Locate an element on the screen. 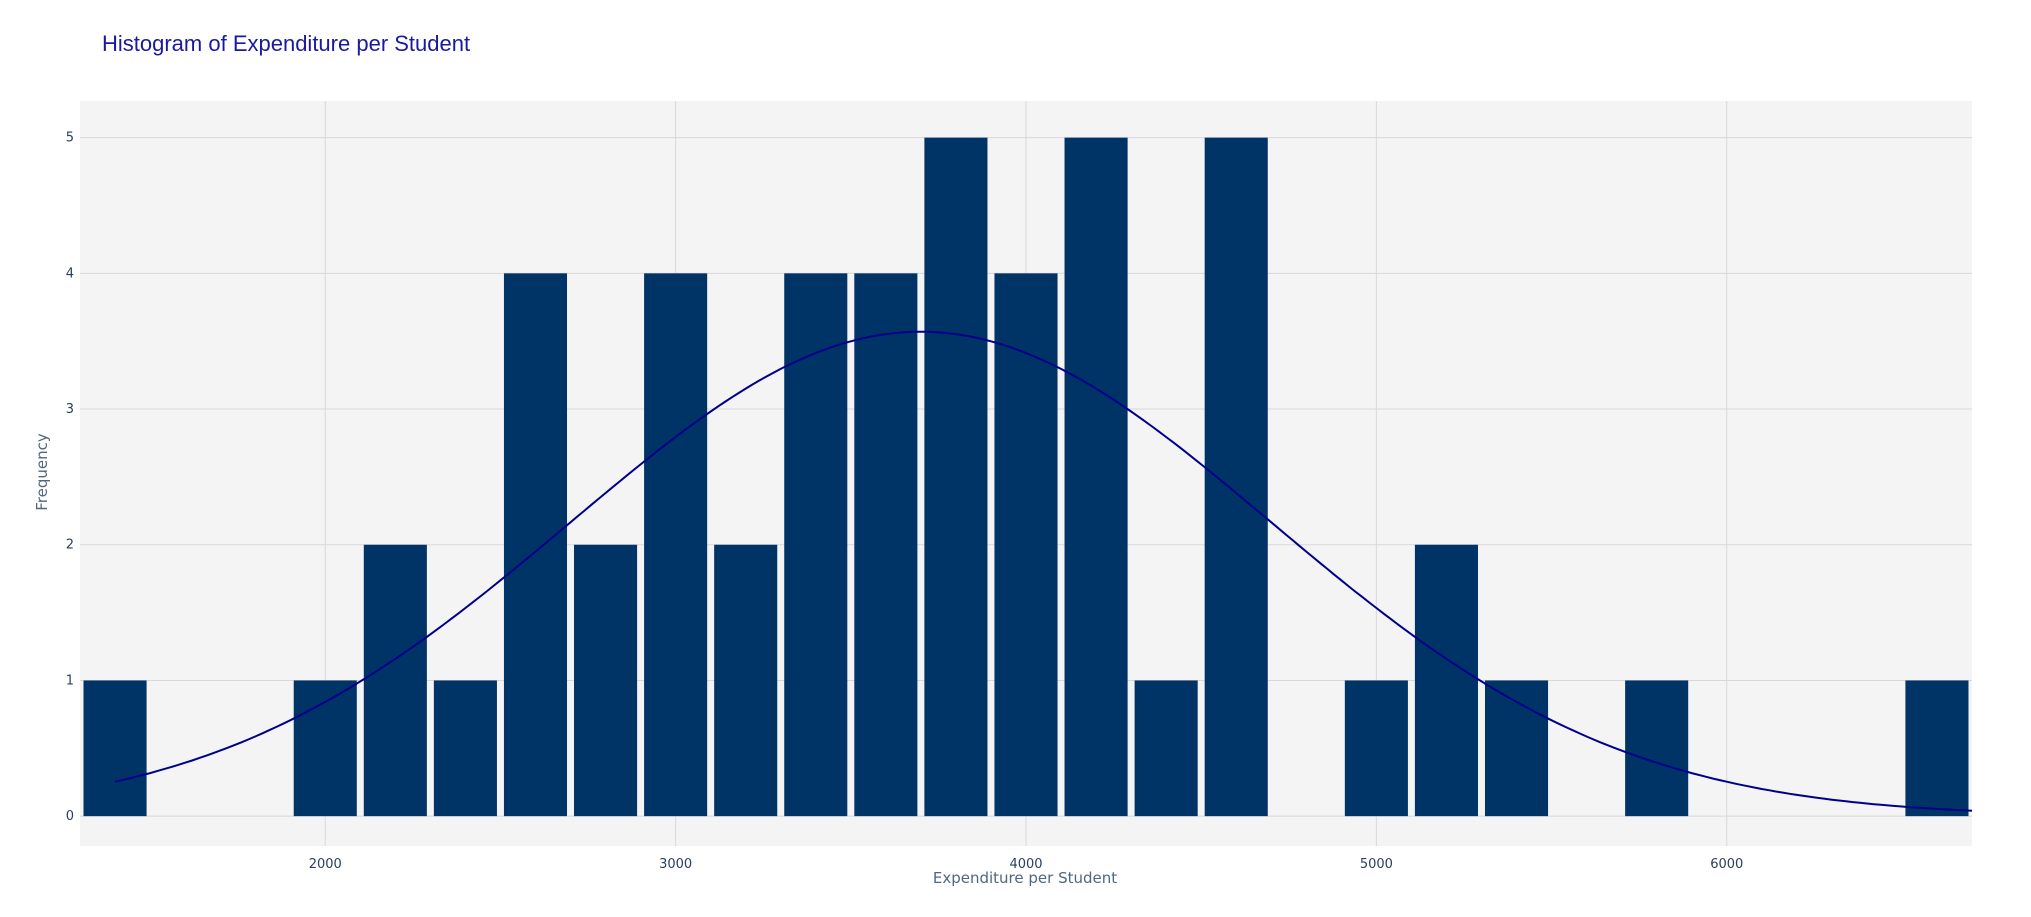  x-axis-ticks: 2000 3000 4000 5000 6000 is located at coordinates (1026, 864).